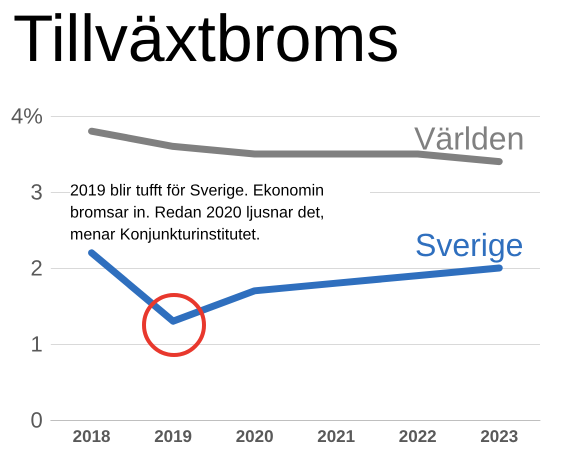 This screenshot has height=464, width=568. I want to click on y-tick-label: 4%, so click(27, 116).